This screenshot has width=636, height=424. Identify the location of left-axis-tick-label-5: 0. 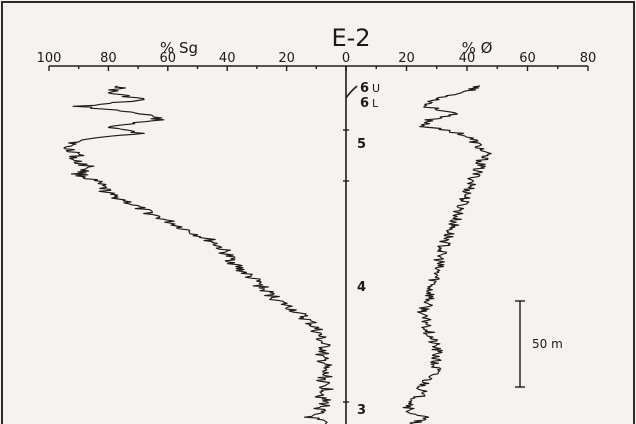
(346, 58).